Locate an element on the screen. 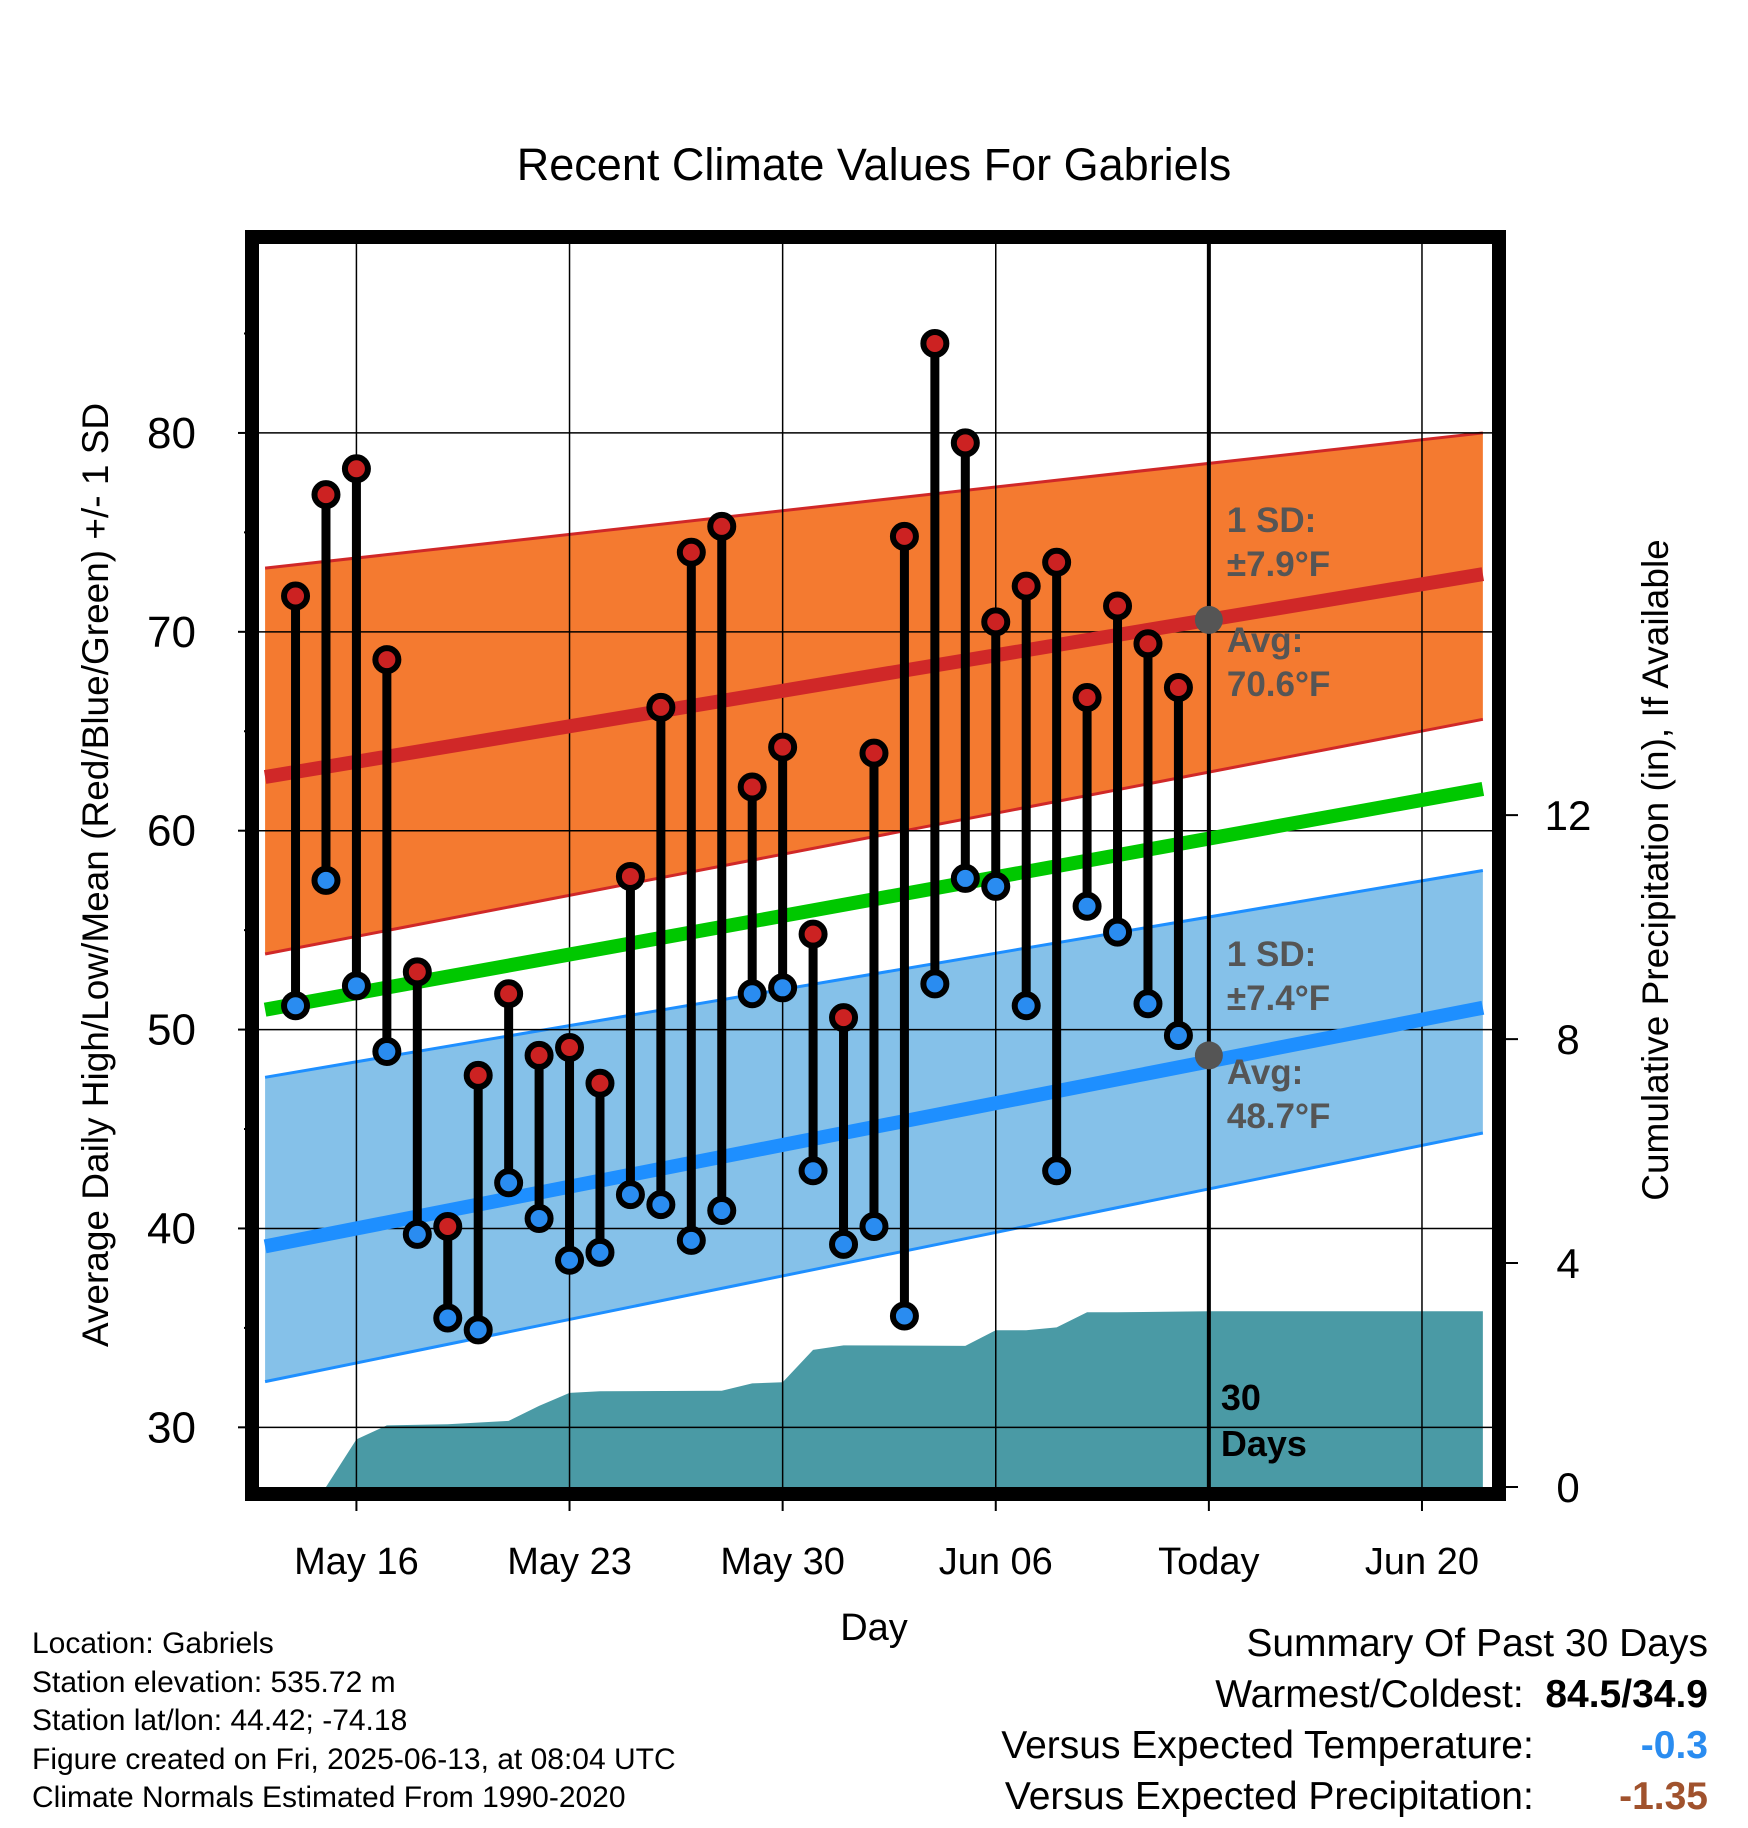 This screenshot has width=1748, height=1828. precip-departure-label: Versus Expected Precipitation: is located at coordinates (1269, 1796).